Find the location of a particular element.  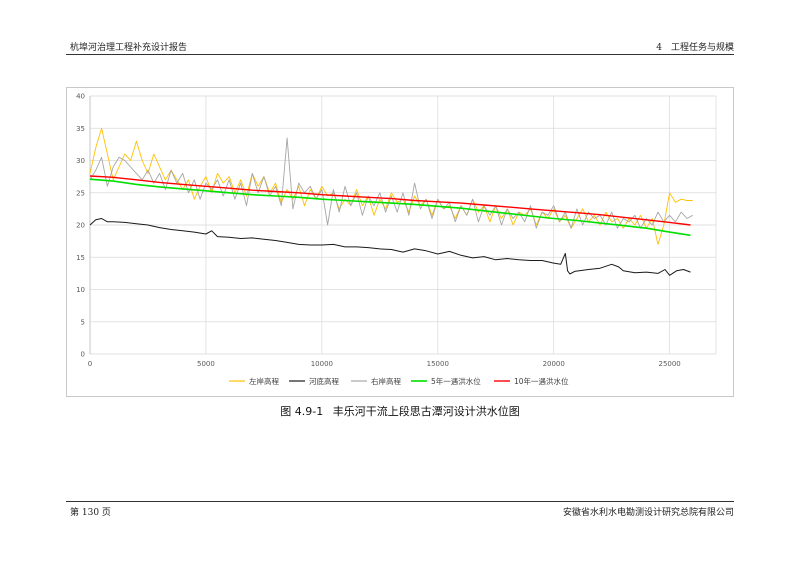

y-tick-label: 25 is located at coordinates (80, 193).